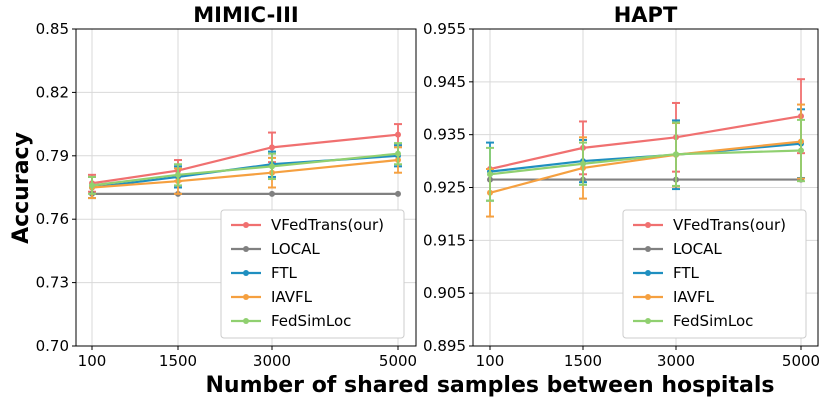 This screenshot has width=830, height=404. Describe the element at coordinates (92, 361) in the screenshot. I see `panel-mimic-iii-x-tick-label: 100` at that location.